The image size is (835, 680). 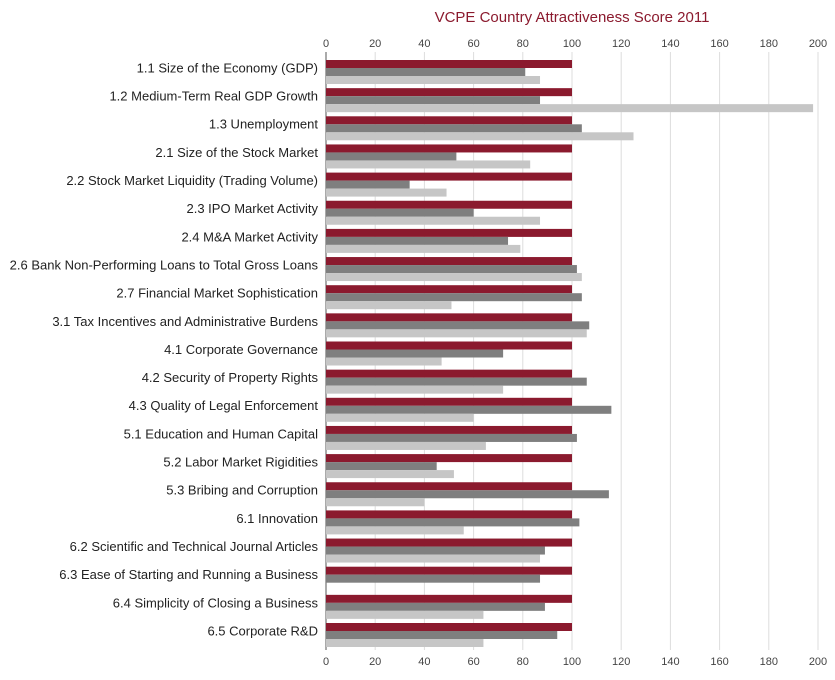 I want to click on y-tick-label: 6.1 Innovation, so click(x=277, y=518).